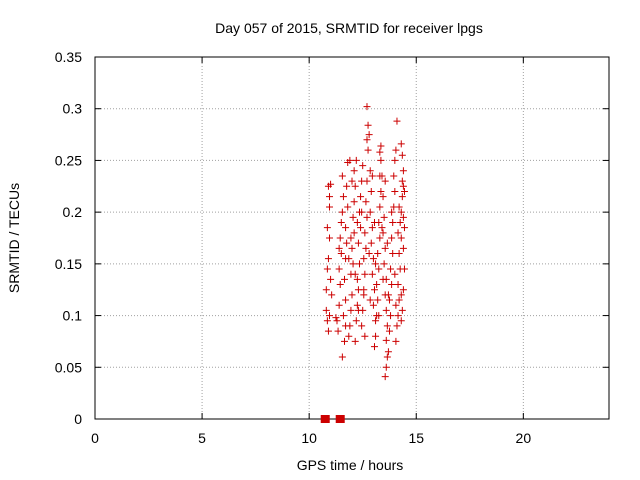  I want to click on y-tick-label: 0.15, so click(68, 264).